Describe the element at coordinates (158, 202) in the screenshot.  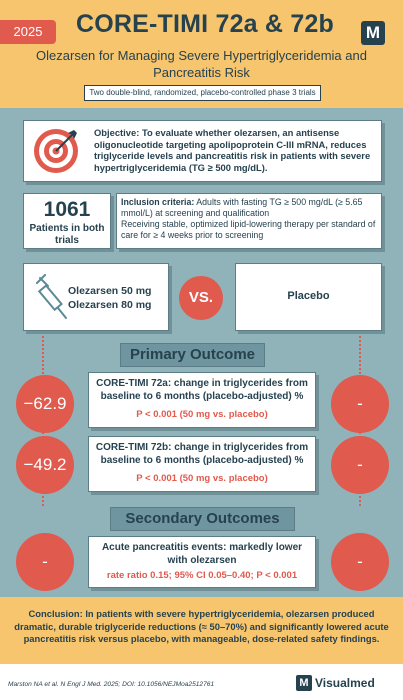
I see `inclusion-label: Inclusion criteria:` at that location.